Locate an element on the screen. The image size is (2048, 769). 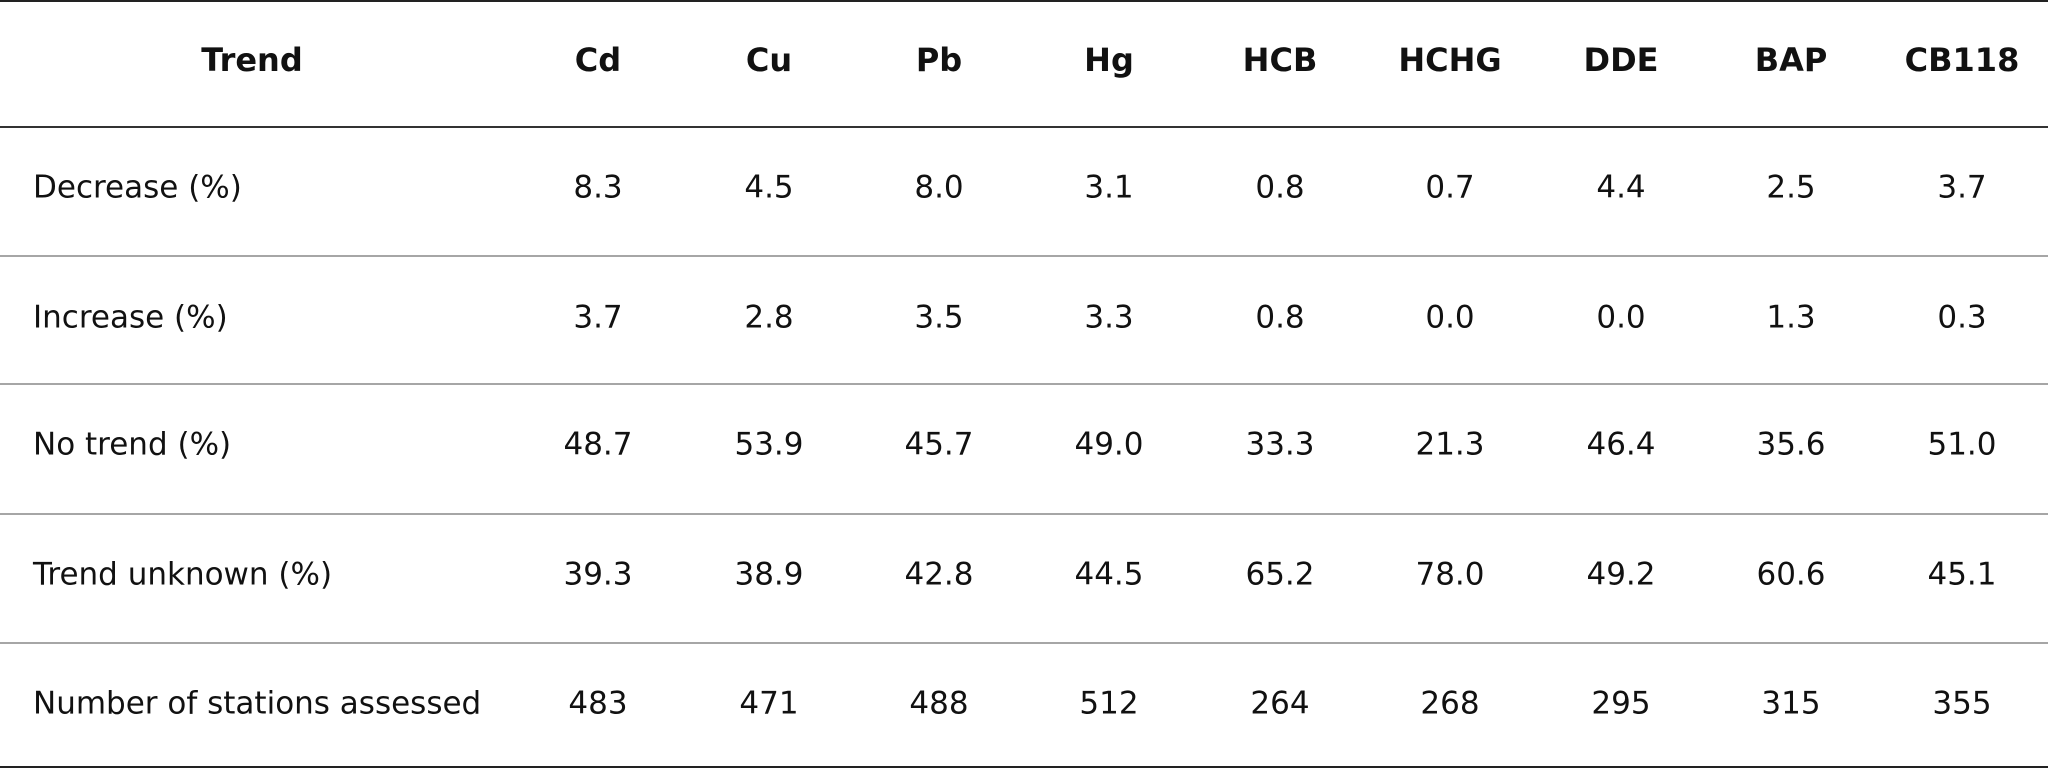
column-header: Cd is located at coordinates (598, 60).